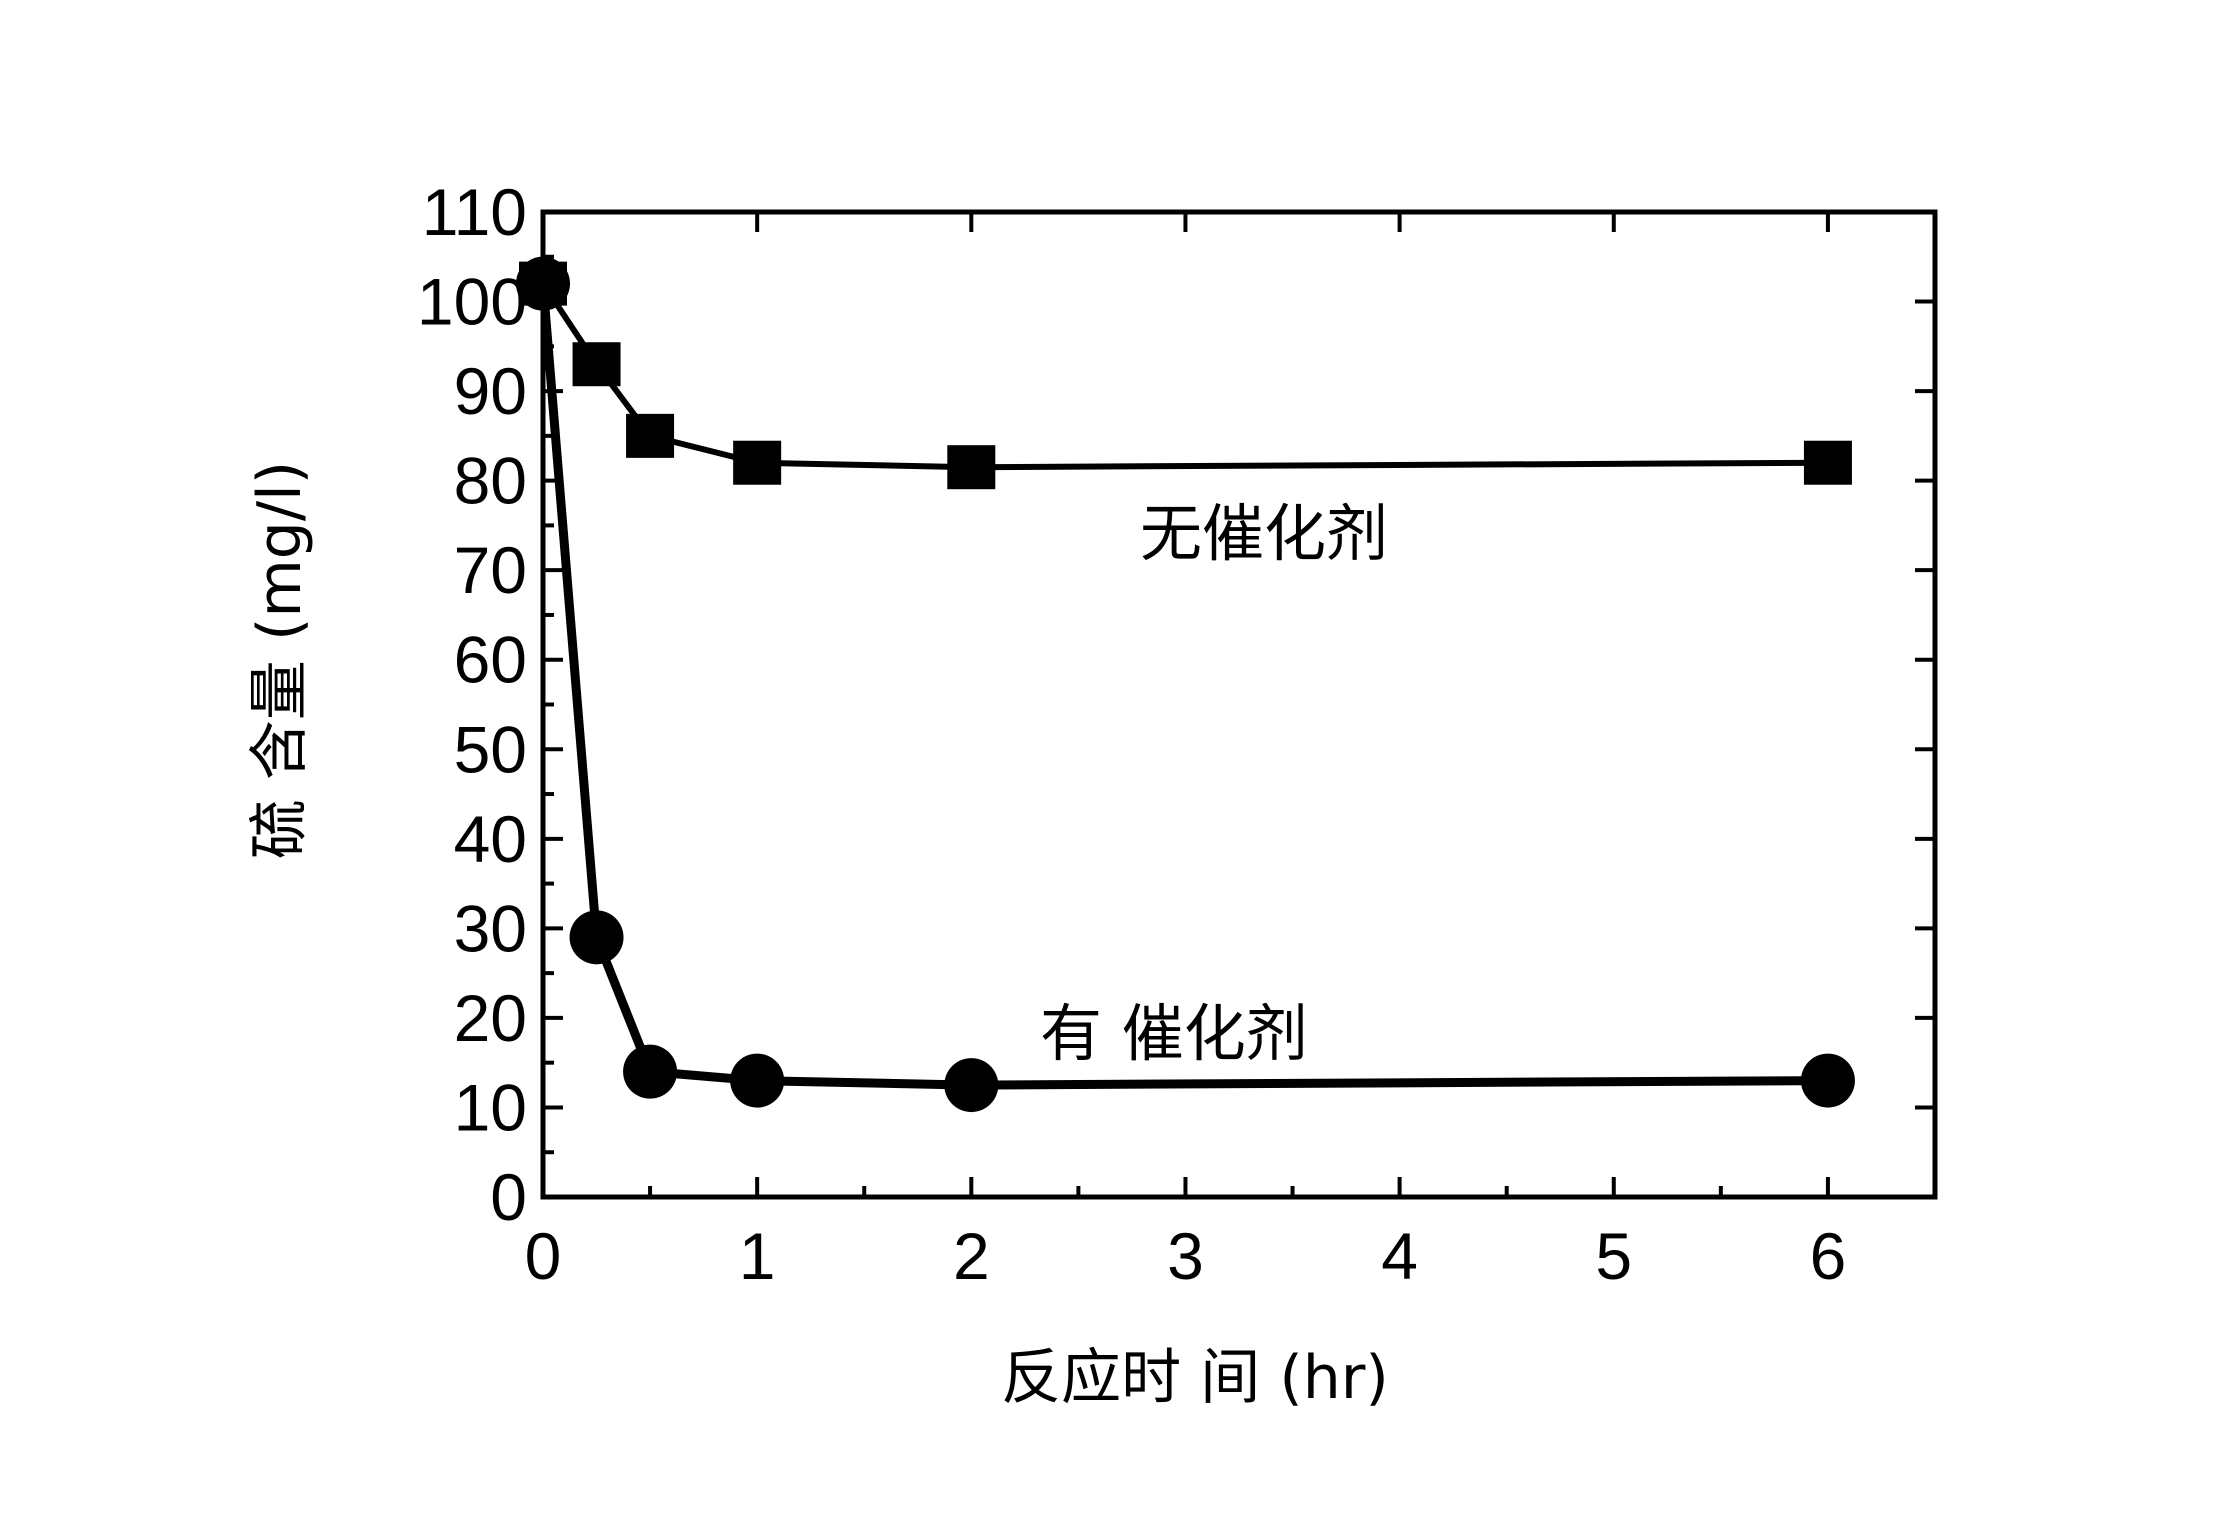  What do you see at coordinates (1828, 1256) in the screenshot?
I see `x-tick-label: 6` at bounding box center [1828, 1256].